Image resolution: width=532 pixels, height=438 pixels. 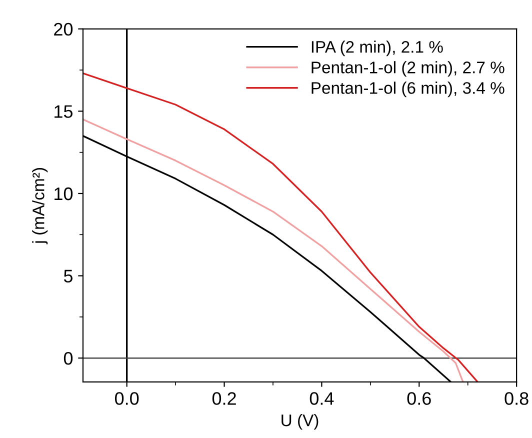 I want to click on legend-label: Pentan-1-ol (2 min), 2.7 %, so click(x=408, y=69).